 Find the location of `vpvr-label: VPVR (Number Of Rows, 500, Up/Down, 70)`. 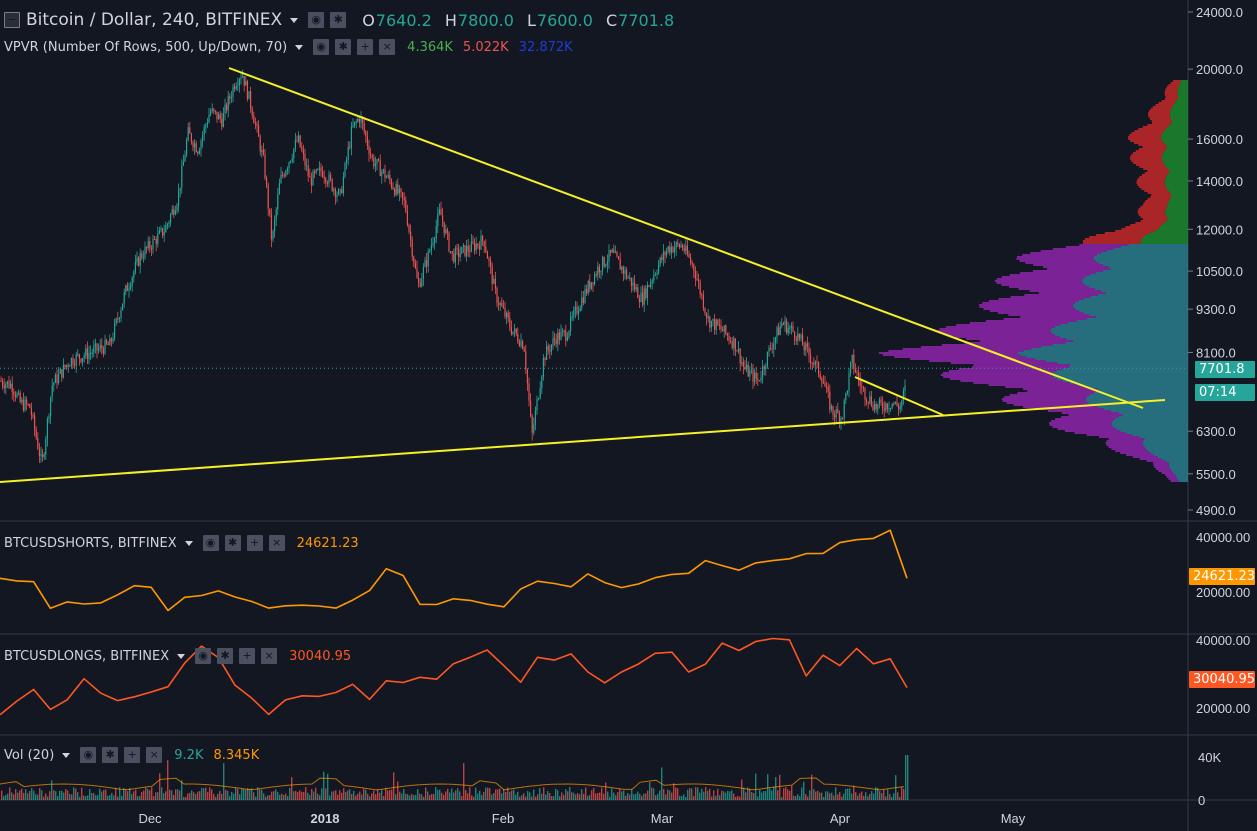

vpvr-label: VPVR (Number Of Rows, 500, Up/Down, 70) is located at coordinates (146, 47).